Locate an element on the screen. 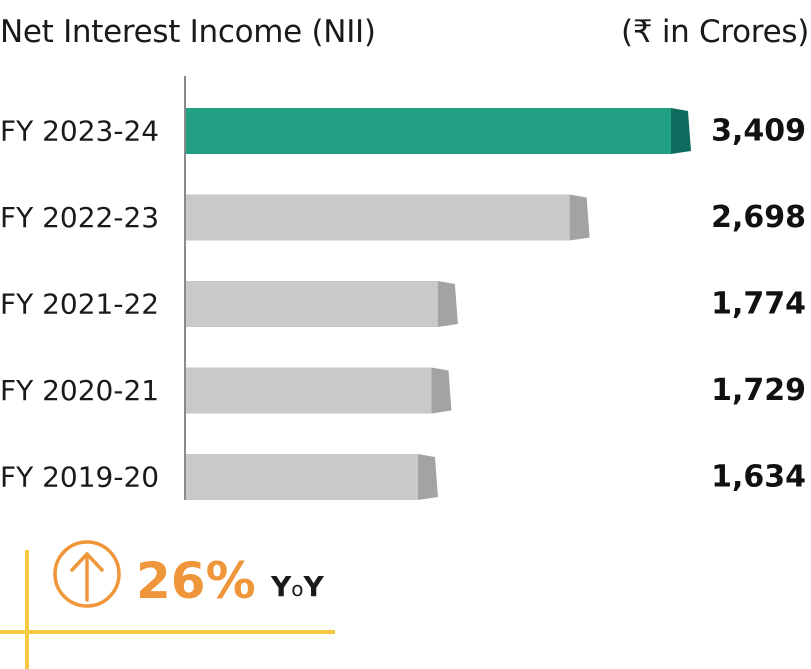 The height and width of the screenshot is (669, 811). up-arrow-icon is located at coordinates (87, 574).